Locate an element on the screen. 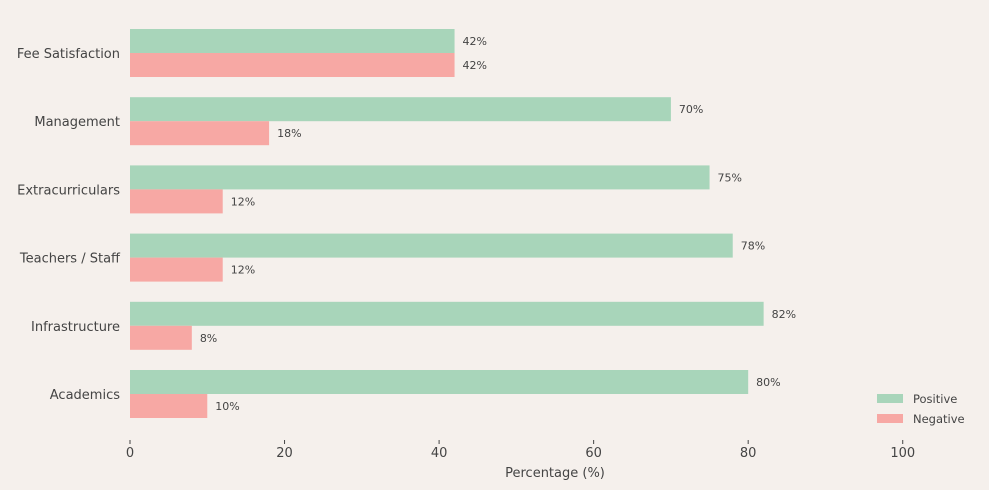 The image size is (989, 490). data-label: 78% is located at coordinates (753, 246).